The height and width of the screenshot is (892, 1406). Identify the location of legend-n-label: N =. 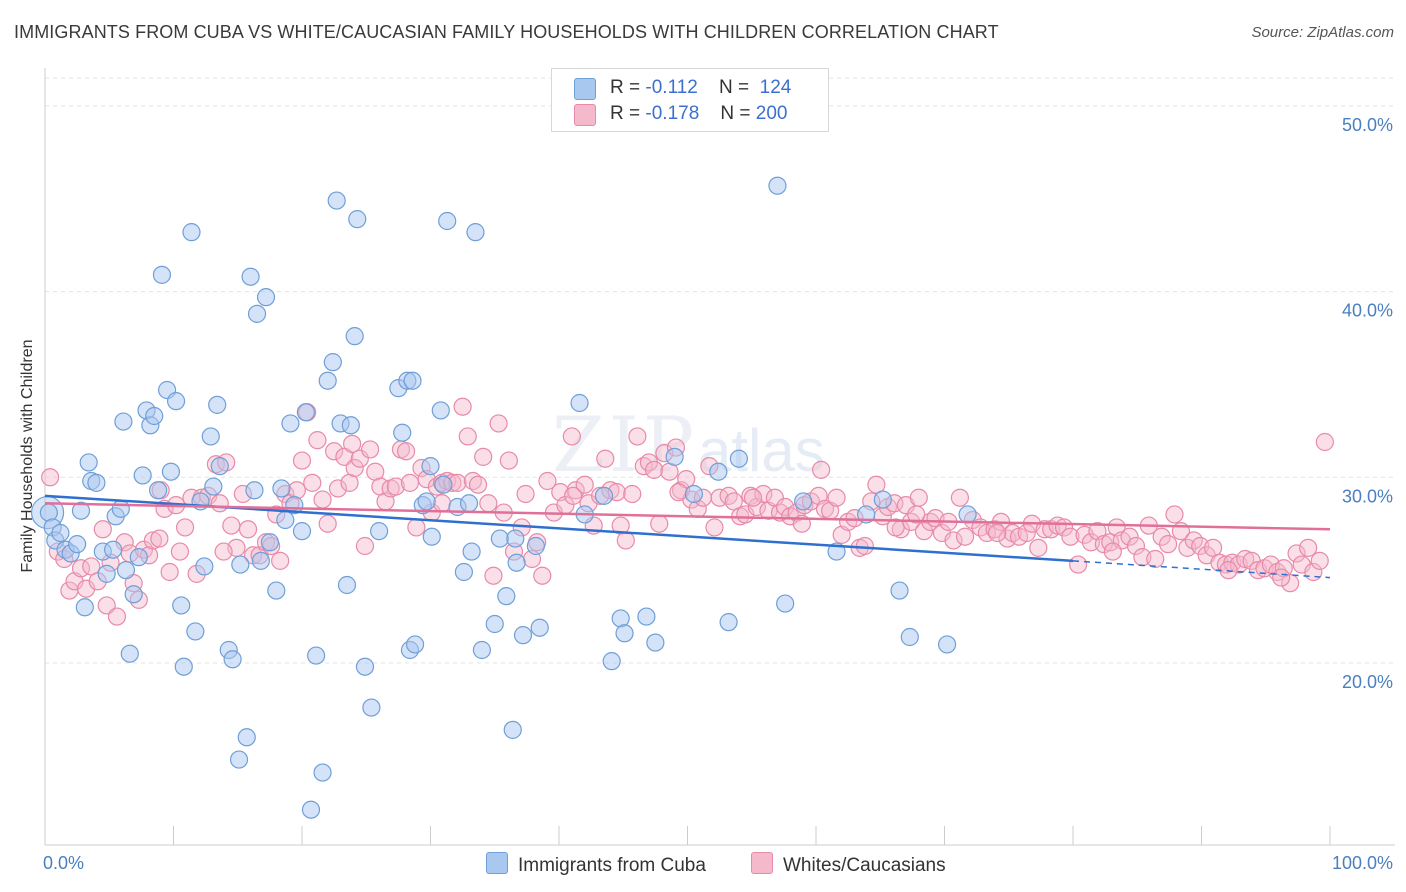
(735, 113).